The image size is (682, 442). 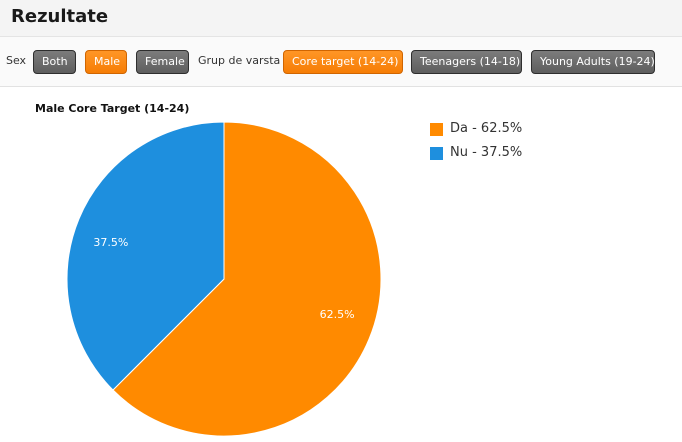 I want to click on sex-filter-label: Sex, so click(x=16, y=60).